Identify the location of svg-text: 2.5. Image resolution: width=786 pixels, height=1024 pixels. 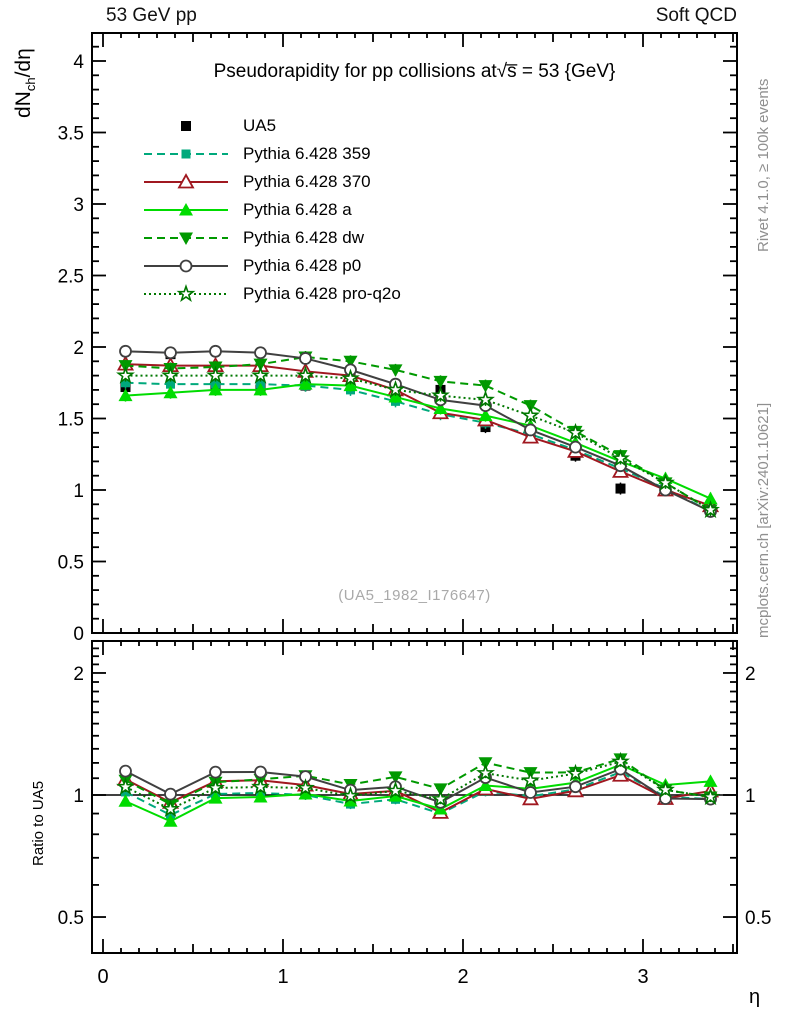
(71, 277).